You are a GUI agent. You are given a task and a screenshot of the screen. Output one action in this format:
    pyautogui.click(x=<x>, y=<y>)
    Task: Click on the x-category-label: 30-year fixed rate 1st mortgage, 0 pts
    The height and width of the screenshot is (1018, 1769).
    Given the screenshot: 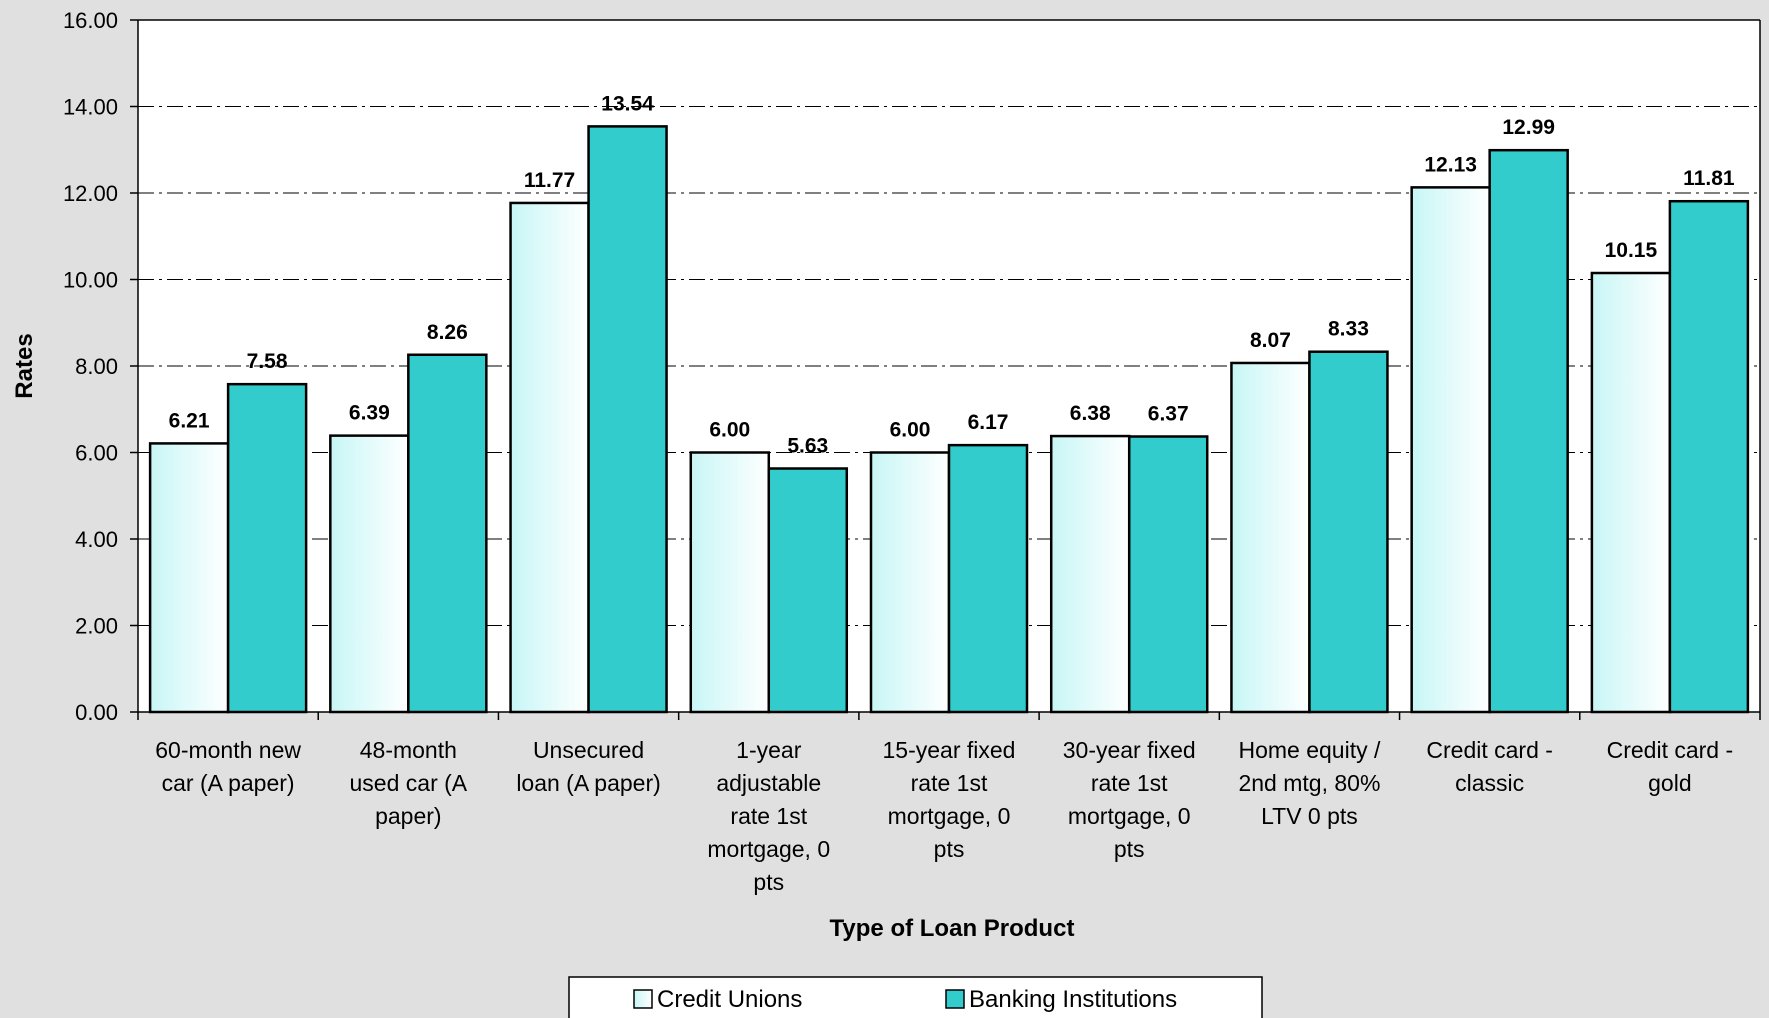 What is the action you would take?
    pyautogui.click(x=1129, y=799)
    